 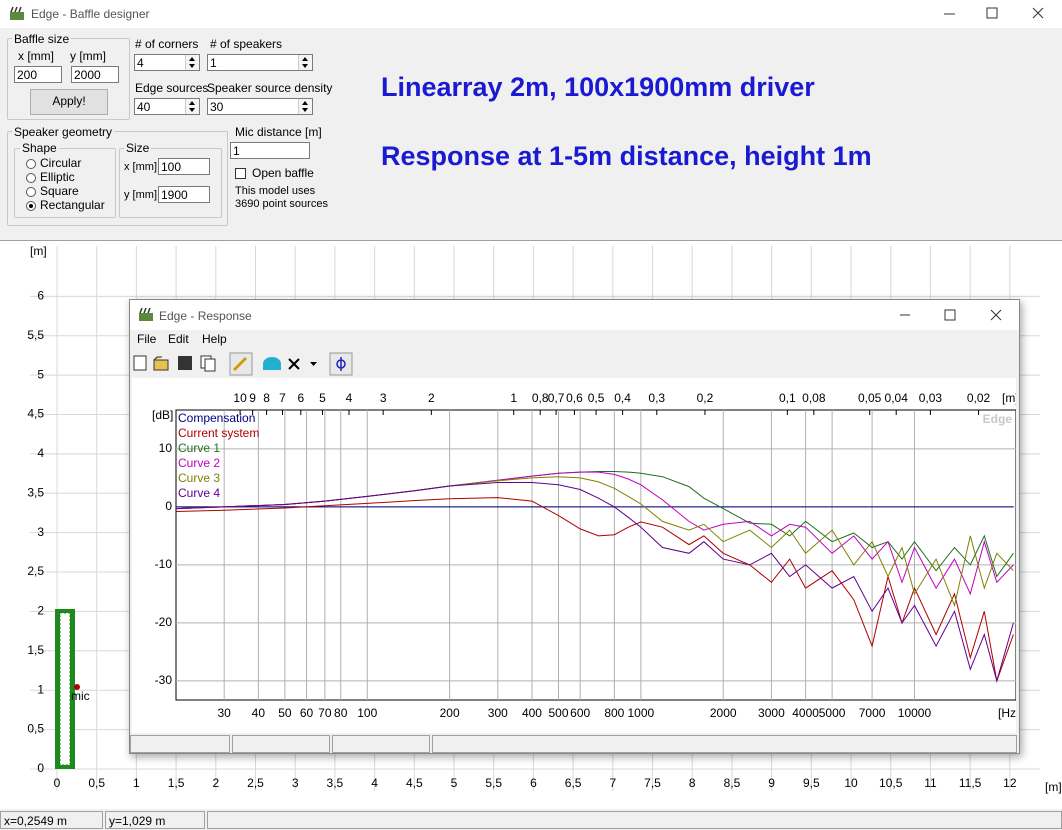 What do you see at coordinates (531, 14) in the screenshot?
I see `title-bar: Edge - Baffle designer` at bounding box center [531, 14].